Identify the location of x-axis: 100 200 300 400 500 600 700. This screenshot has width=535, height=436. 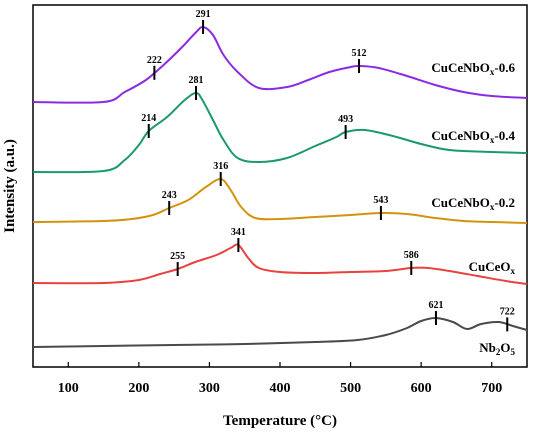
(280, 379).